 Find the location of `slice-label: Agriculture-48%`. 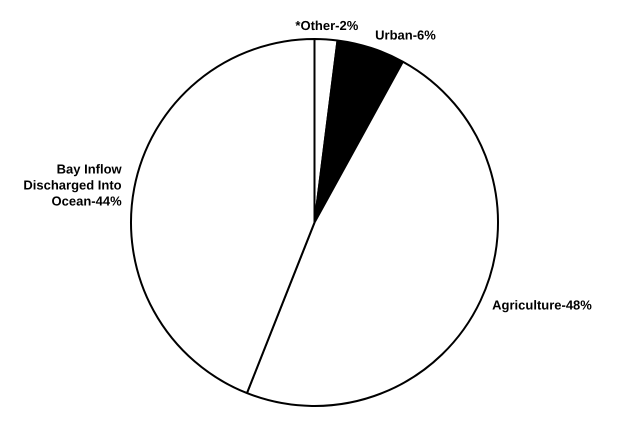

slice-label: Agriculture-48% is located at coordinates (542, 305).